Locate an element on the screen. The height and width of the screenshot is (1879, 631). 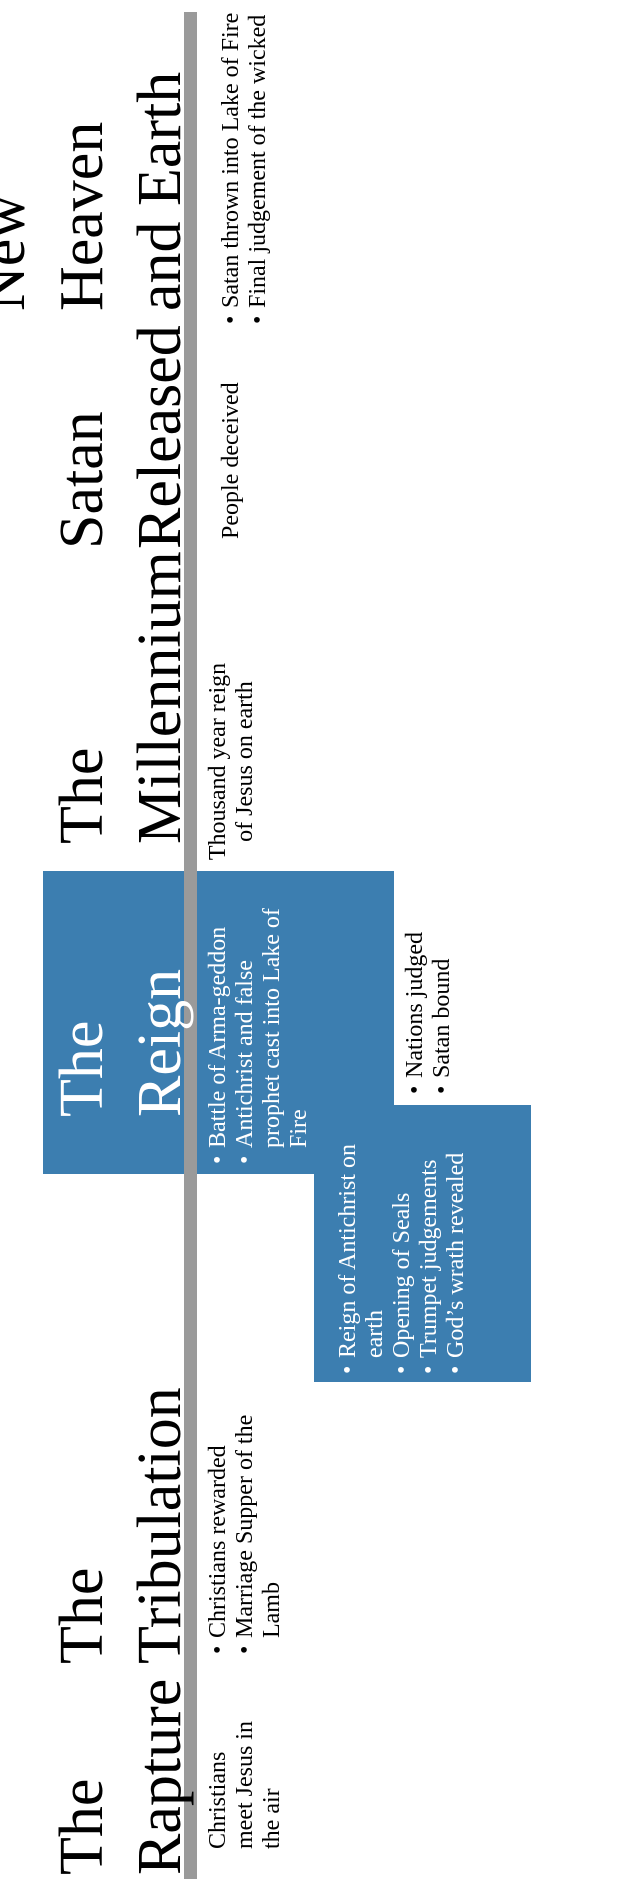
list-item: Marriage Supper of the Lamb is located at coordinates (259, 1524).